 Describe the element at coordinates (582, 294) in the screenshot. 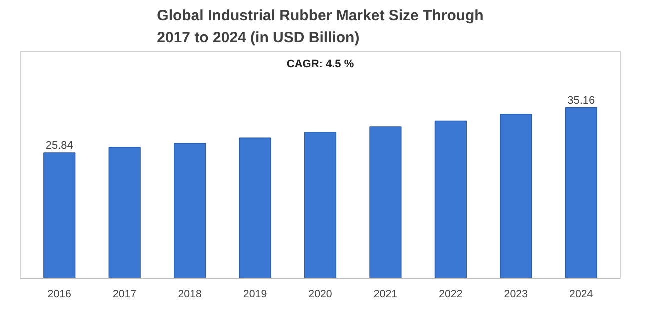

I see `x-tick-label: 2024` at that location.